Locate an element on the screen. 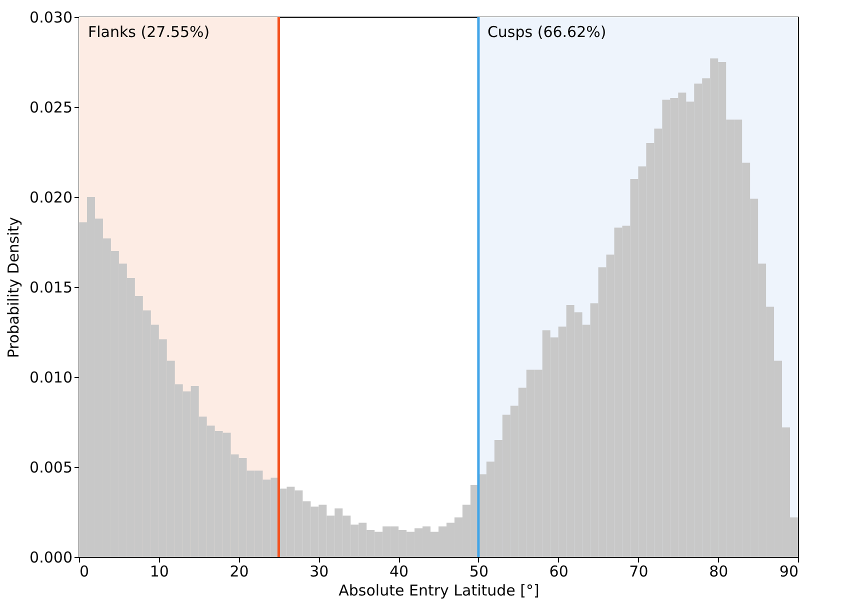 The width and height of the screenshot is (848, 615). y-tick-label: 0.030 is located at coordinates (51, 17).